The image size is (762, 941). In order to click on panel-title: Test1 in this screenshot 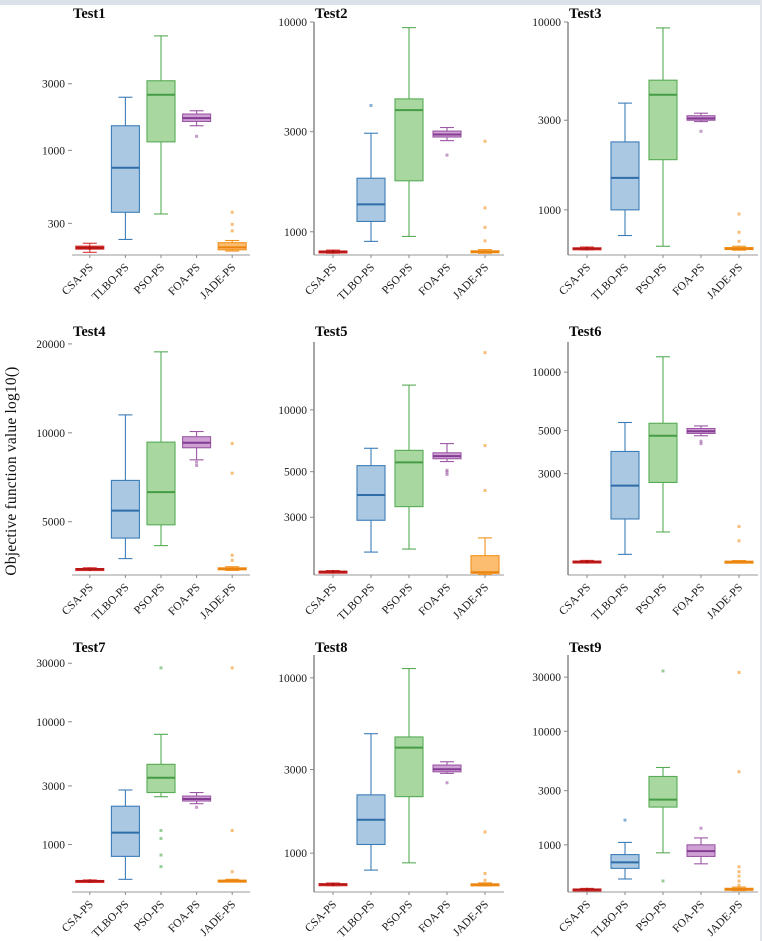, I will do `click(89, 14)`.